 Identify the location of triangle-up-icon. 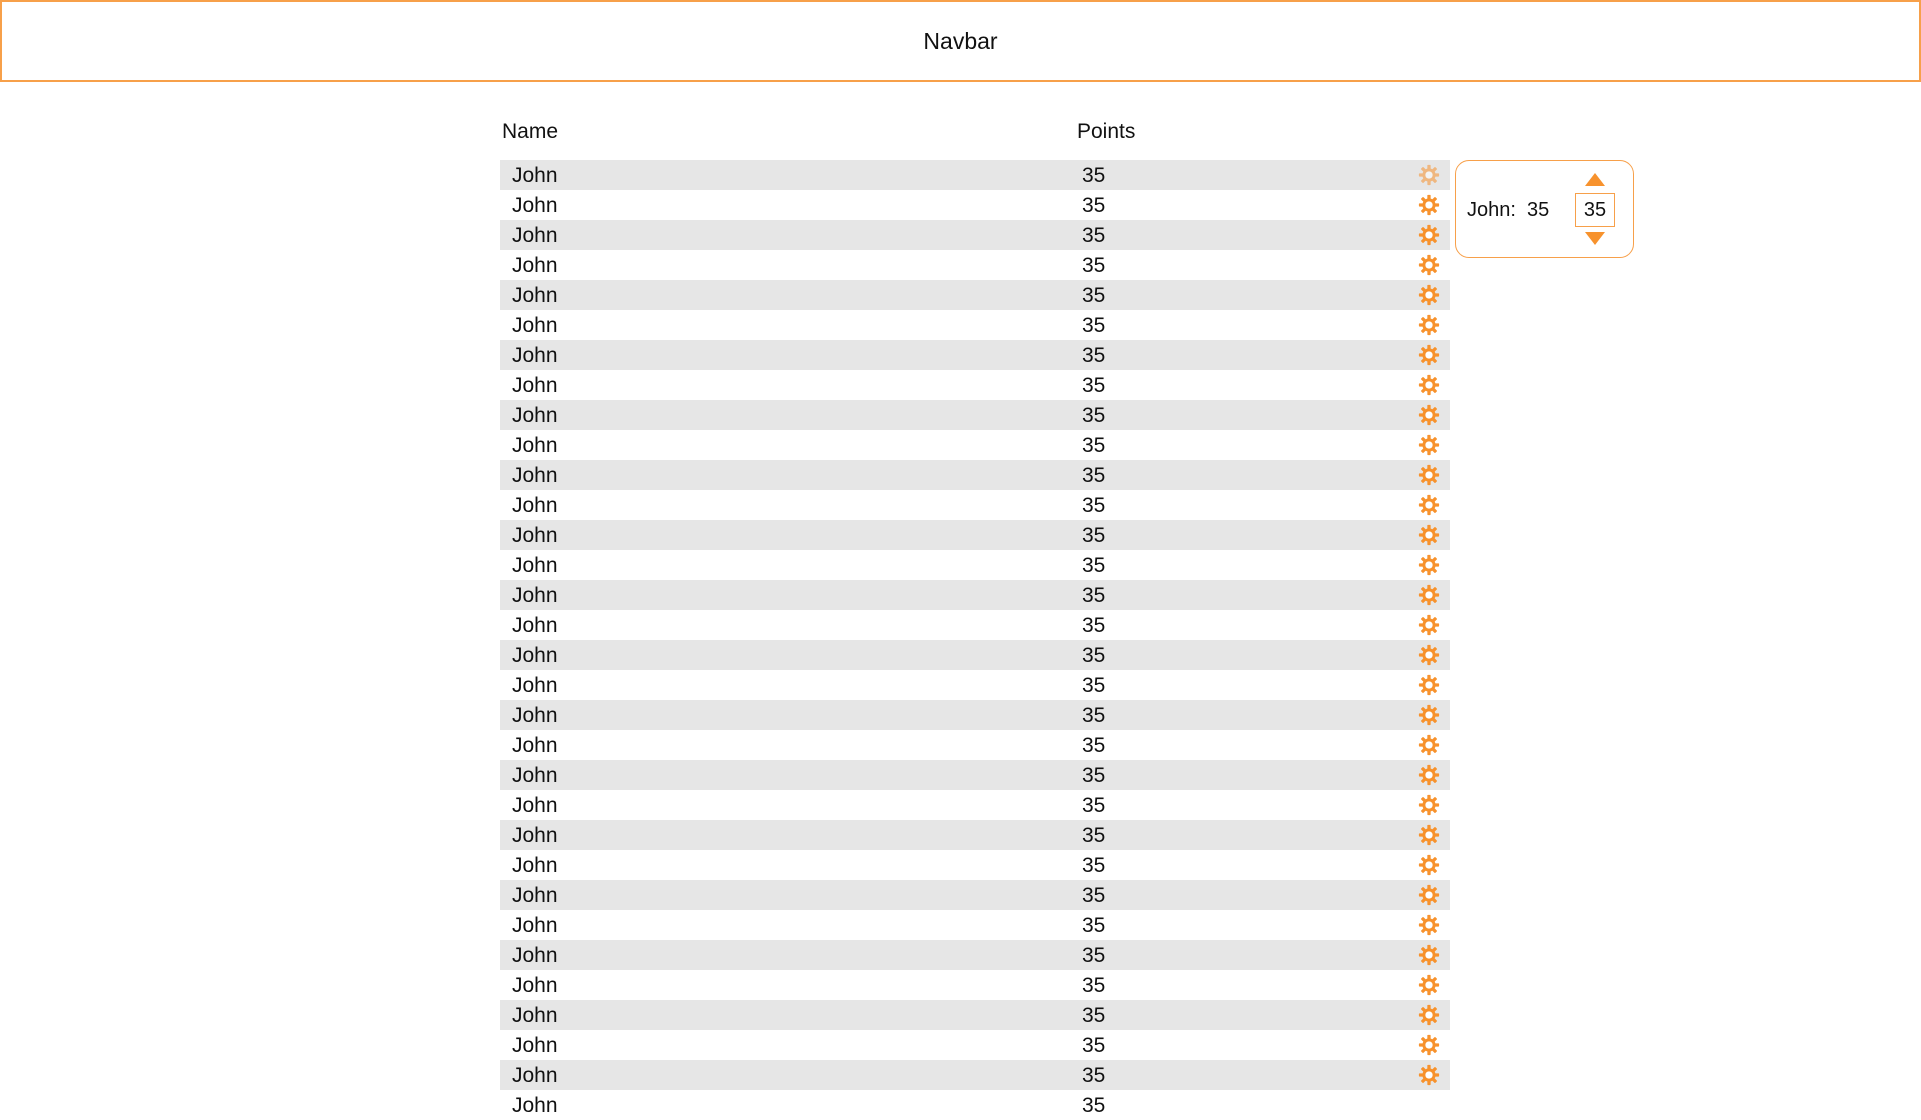
(1595, 179).